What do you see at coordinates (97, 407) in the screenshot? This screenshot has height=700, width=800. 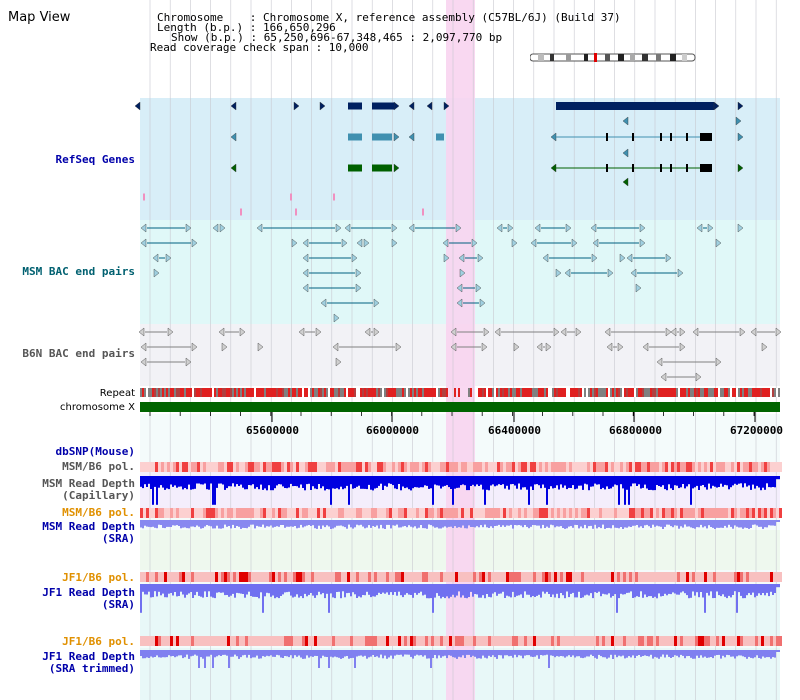 I see `track-label-chromosome: chromosome X` at bounding box center [97, 407].